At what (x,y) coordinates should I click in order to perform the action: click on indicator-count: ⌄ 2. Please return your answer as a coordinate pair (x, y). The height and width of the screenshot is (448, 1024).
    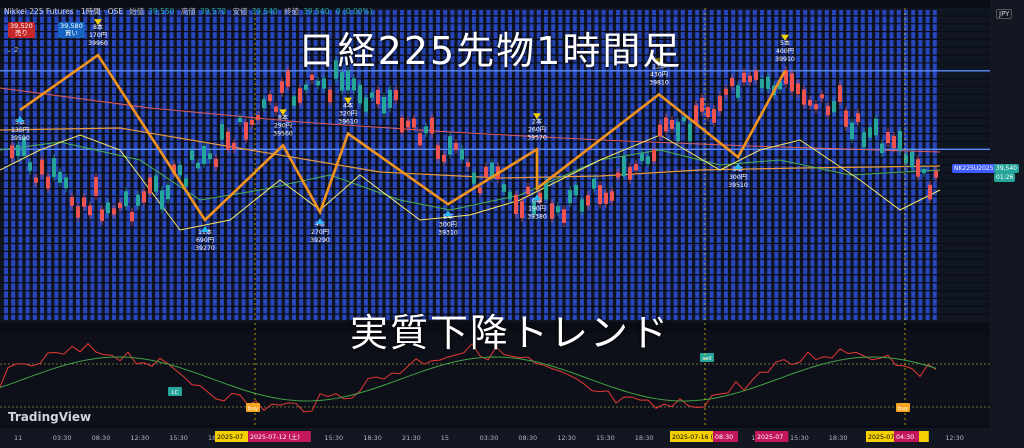
    Looking at the image, I should click on (12, 50).